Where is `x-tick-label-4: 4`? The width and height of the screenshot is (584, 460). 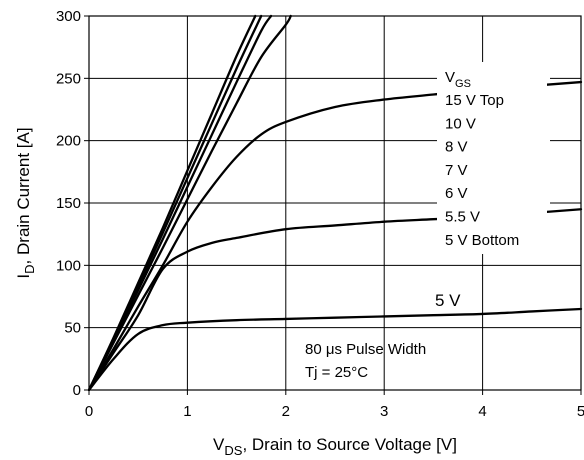
x-tick-label-4: 4 is located at coordinates (482, 411).